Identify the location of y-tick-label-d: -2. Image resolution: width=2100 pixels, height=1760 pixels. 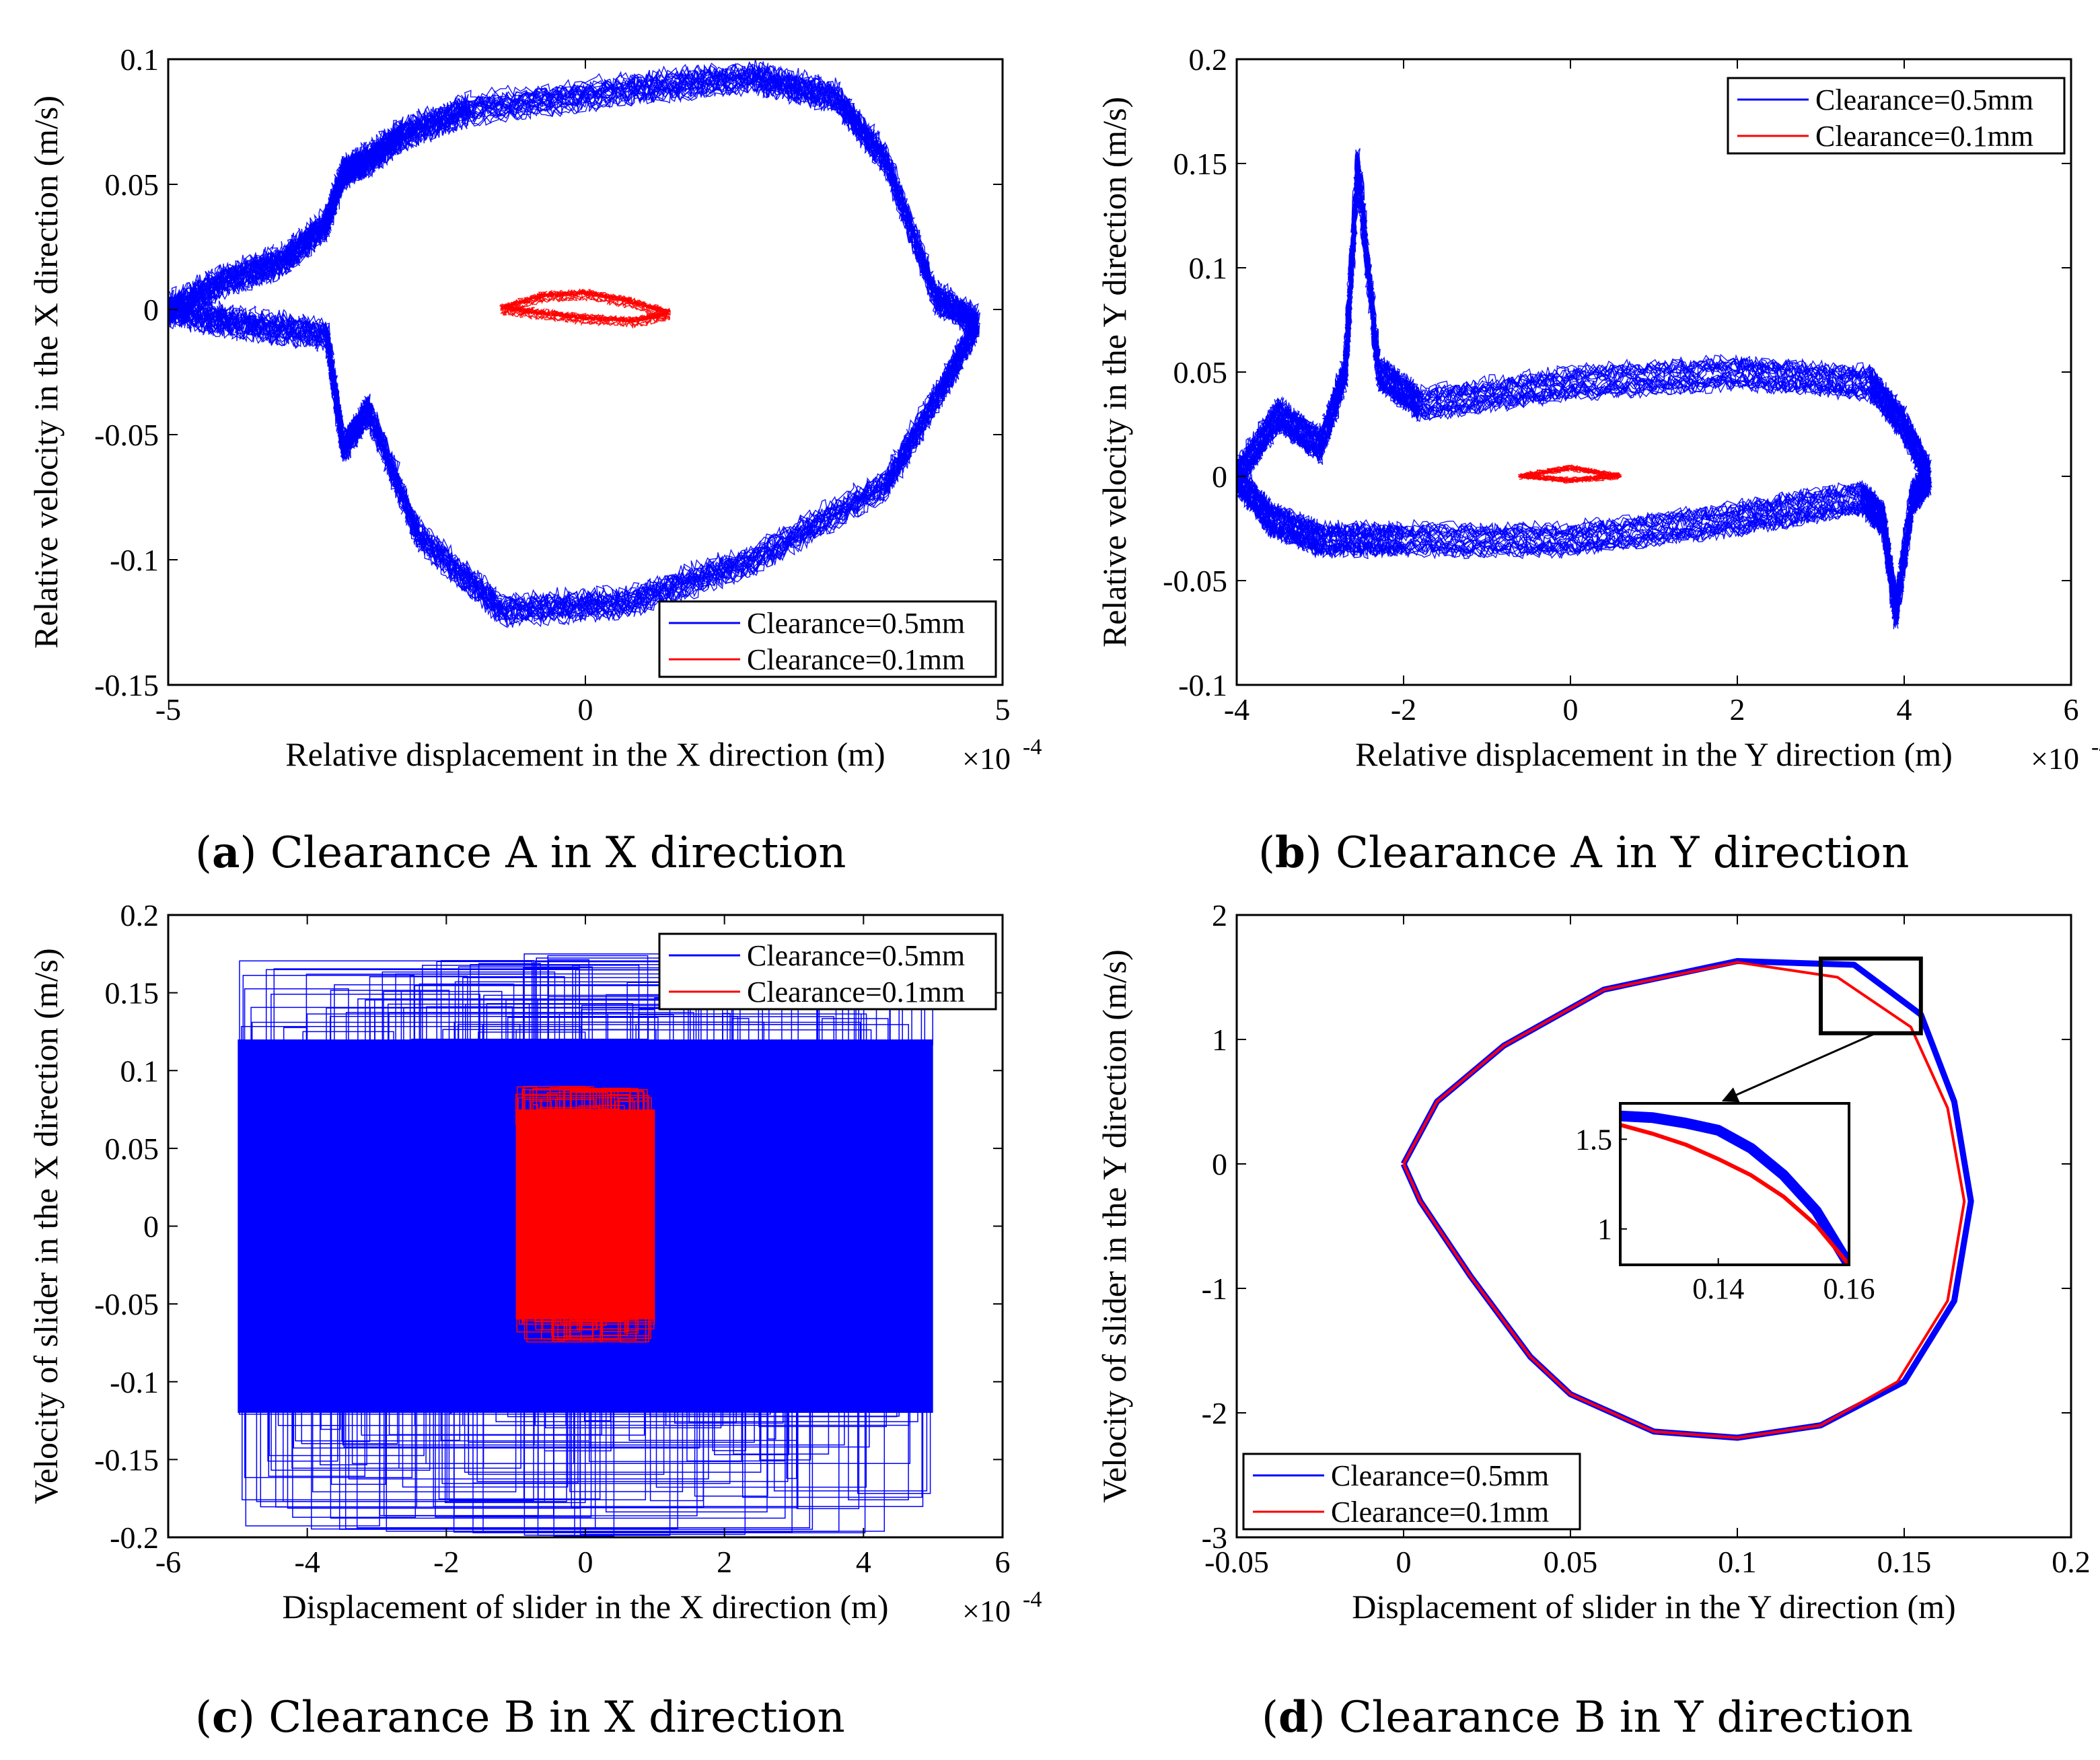
(1215, 1413).